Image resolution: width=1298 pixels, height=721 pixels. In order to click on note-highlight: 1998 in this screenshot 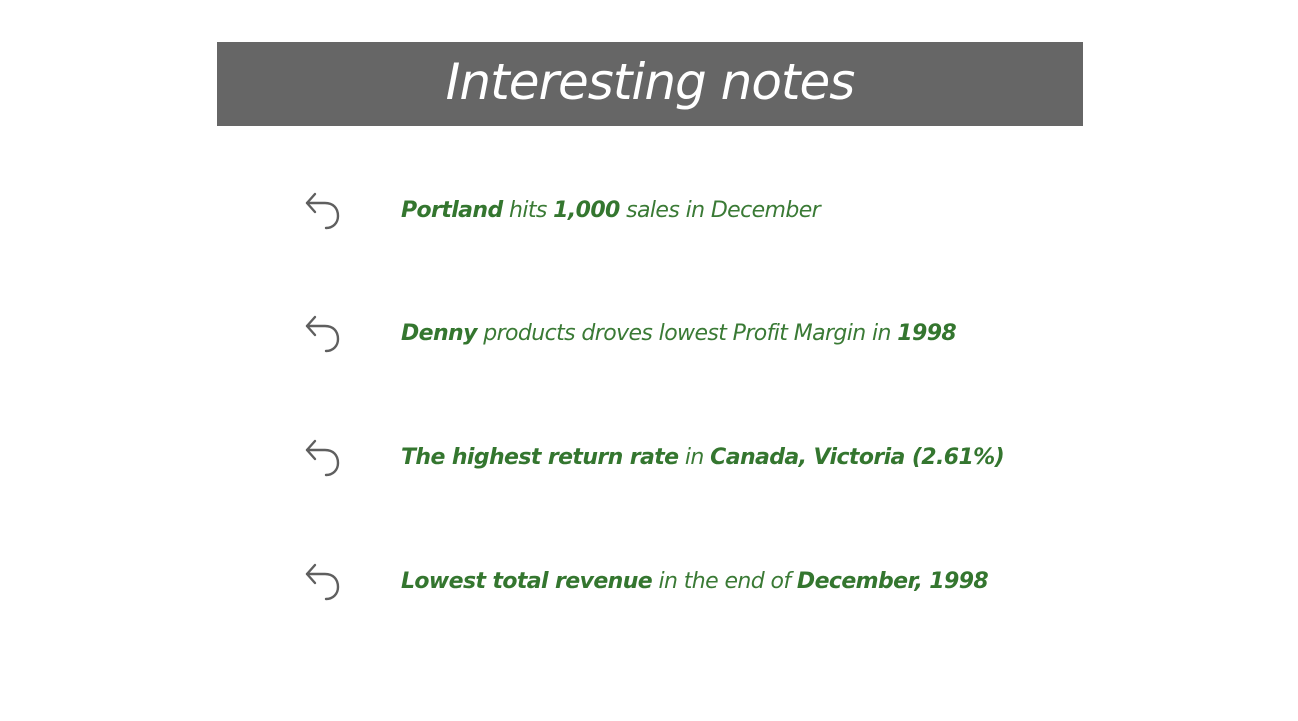, I will do `click(927, 333)`.